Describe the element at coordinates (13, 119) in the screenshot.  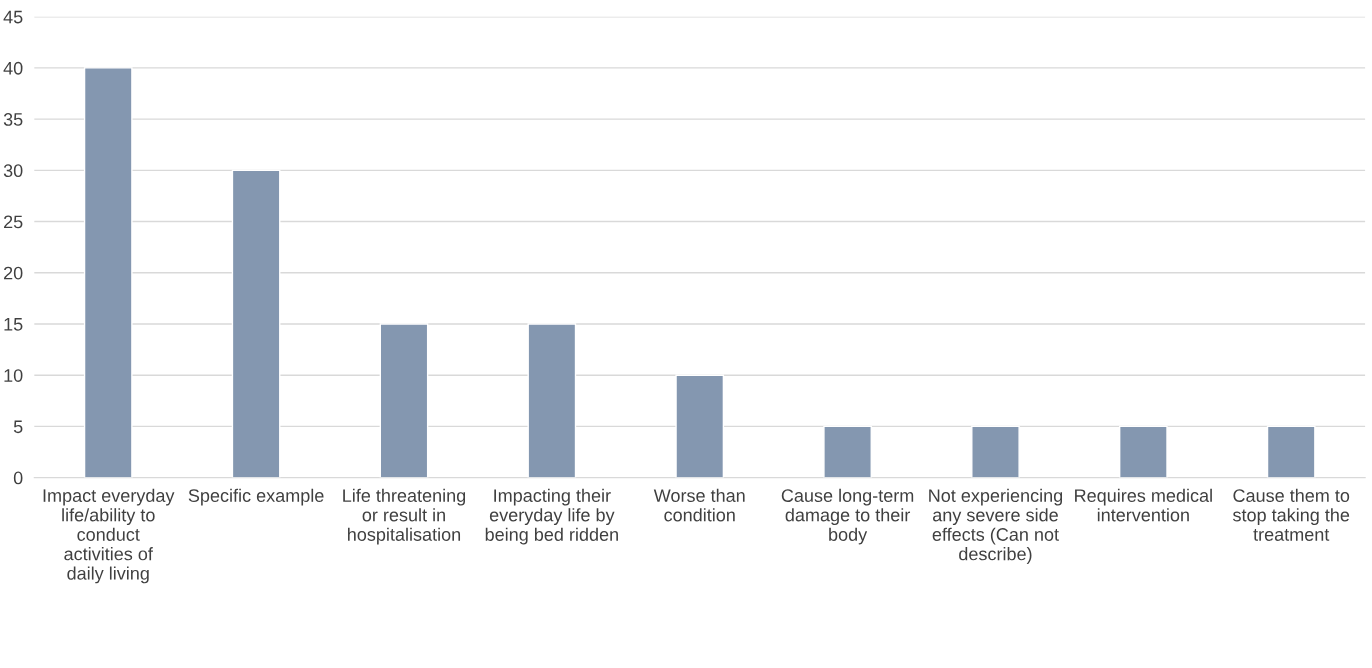
I see `y-tick-label: 35` at that location.